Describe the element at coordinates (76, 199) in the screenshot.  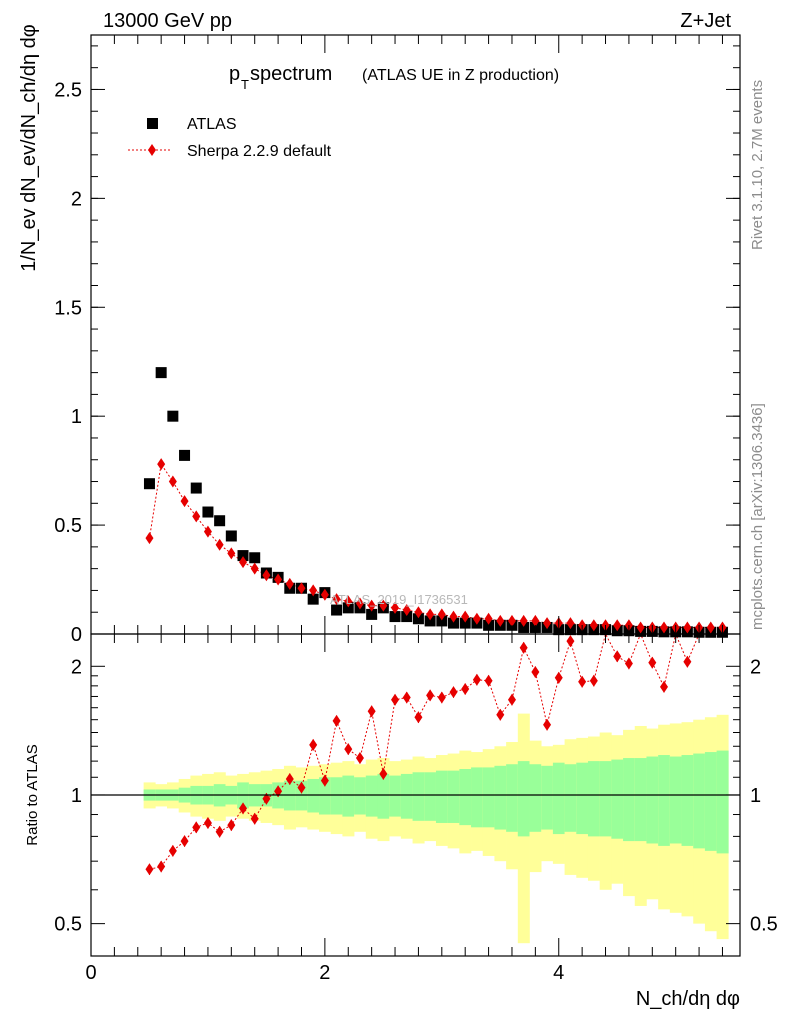
I see `y-tick-label: 2` at that location.